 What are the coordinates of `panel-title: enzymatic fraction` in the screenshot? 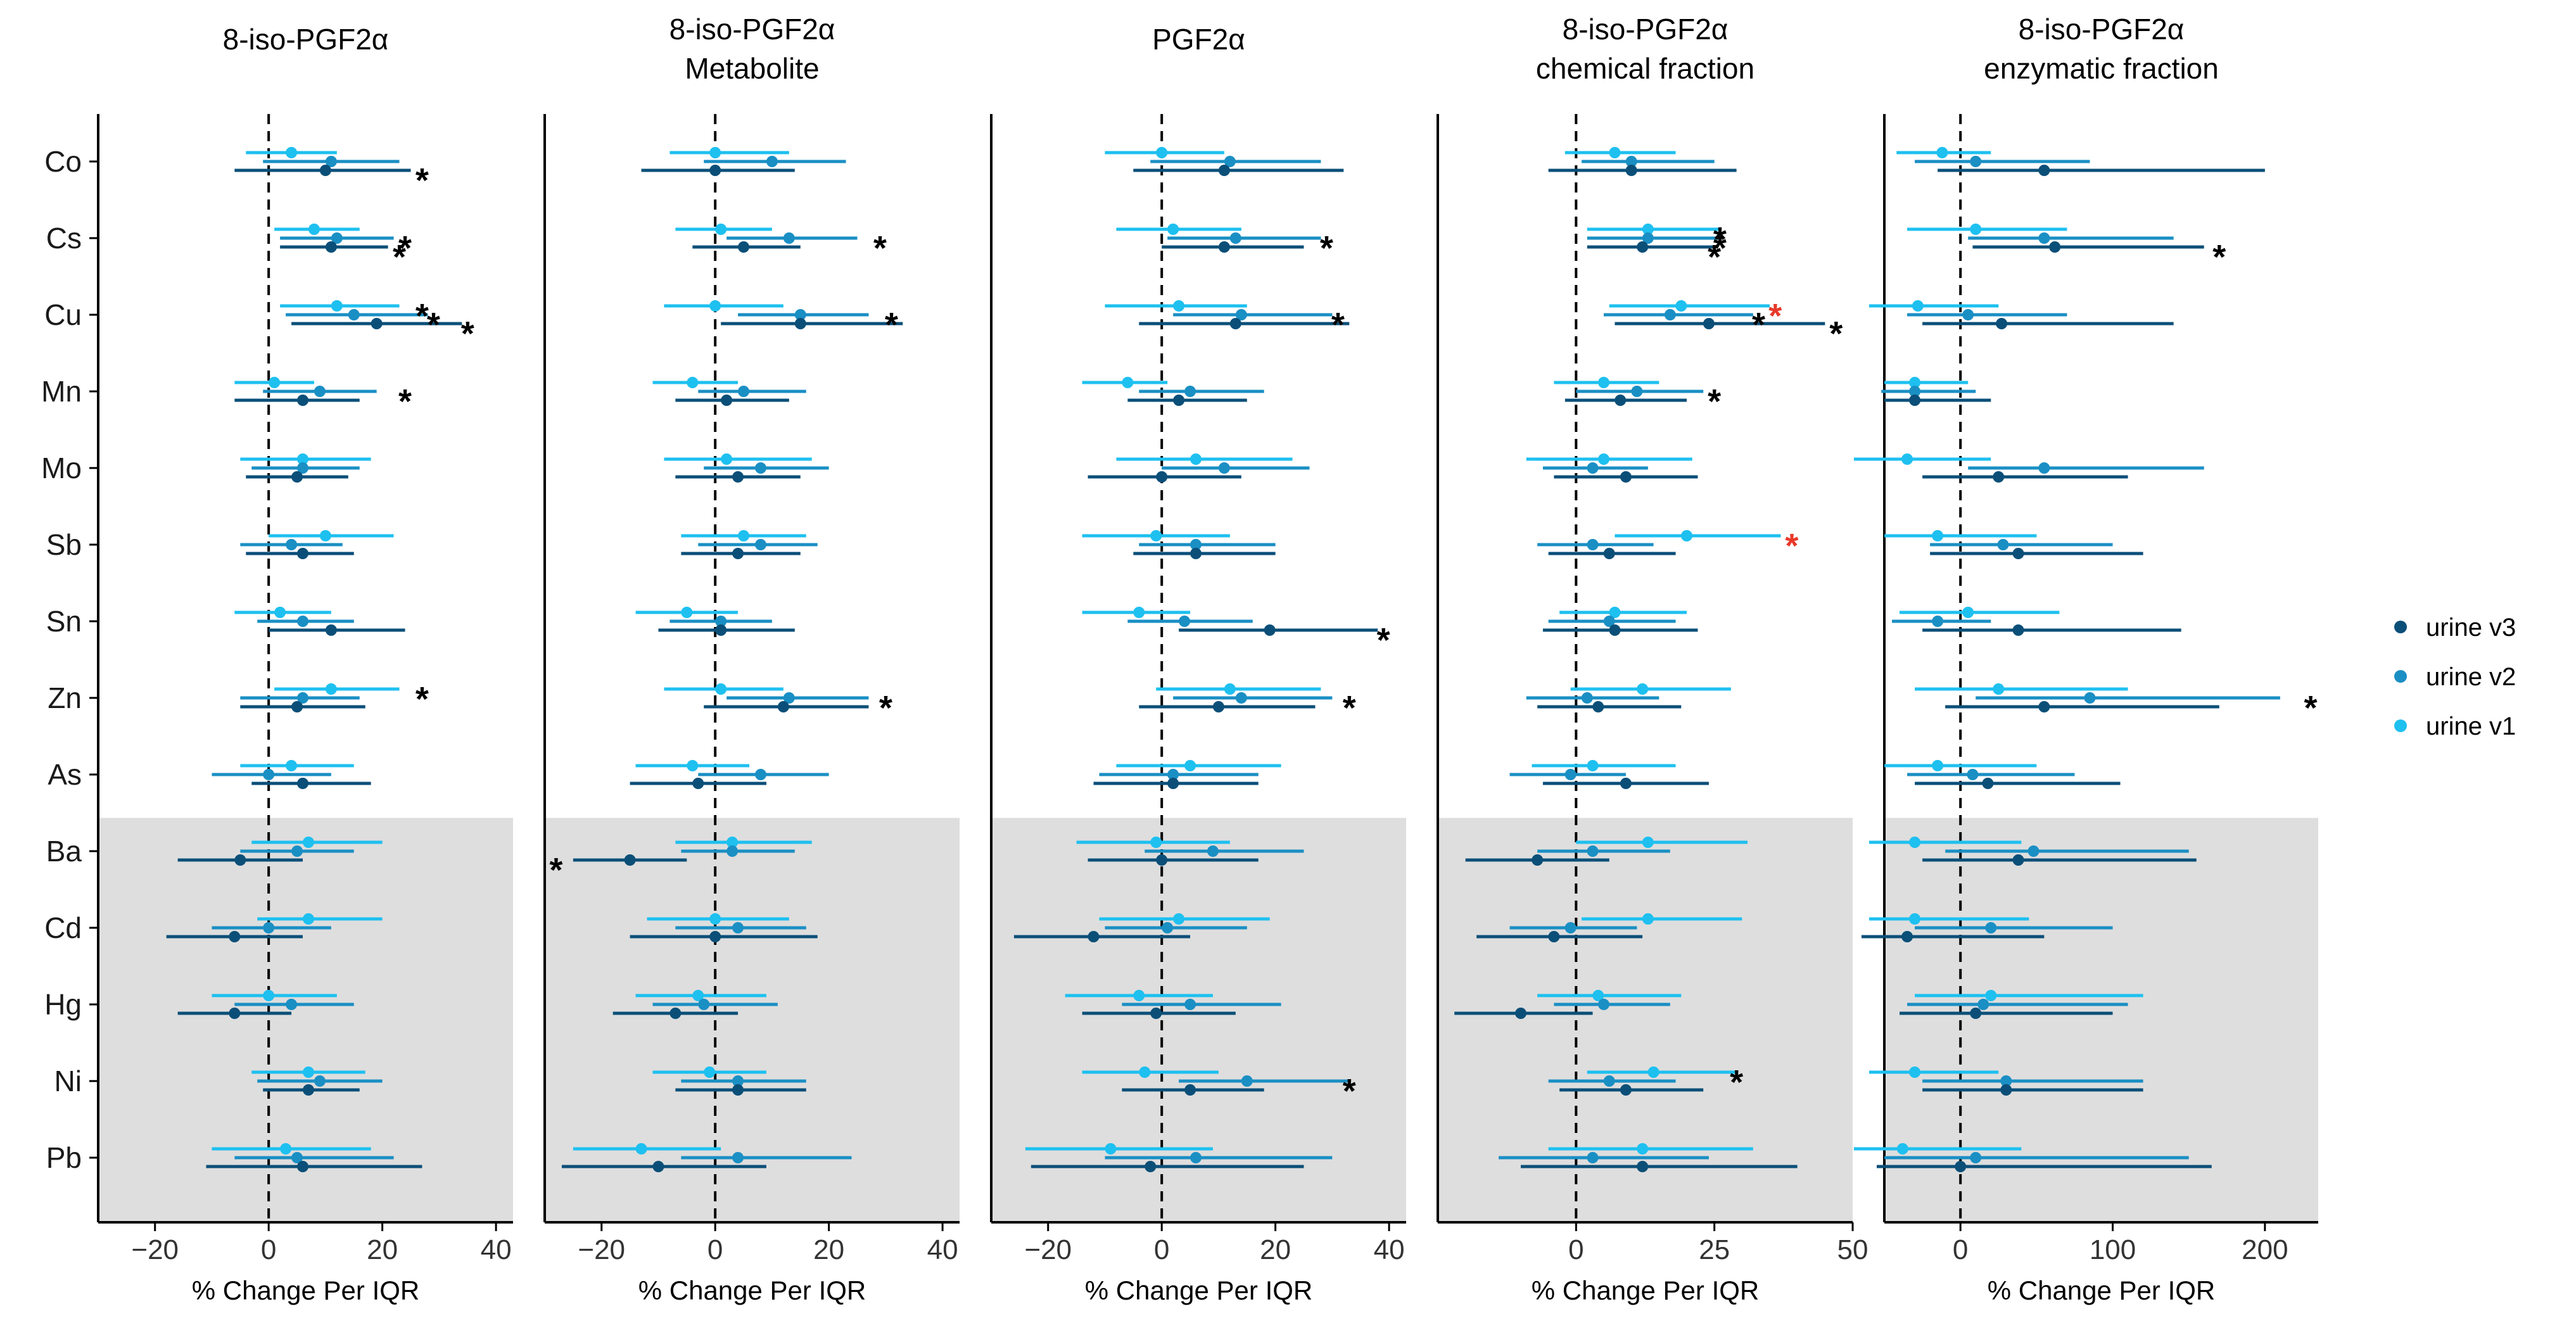 It's located at (2101, 68).